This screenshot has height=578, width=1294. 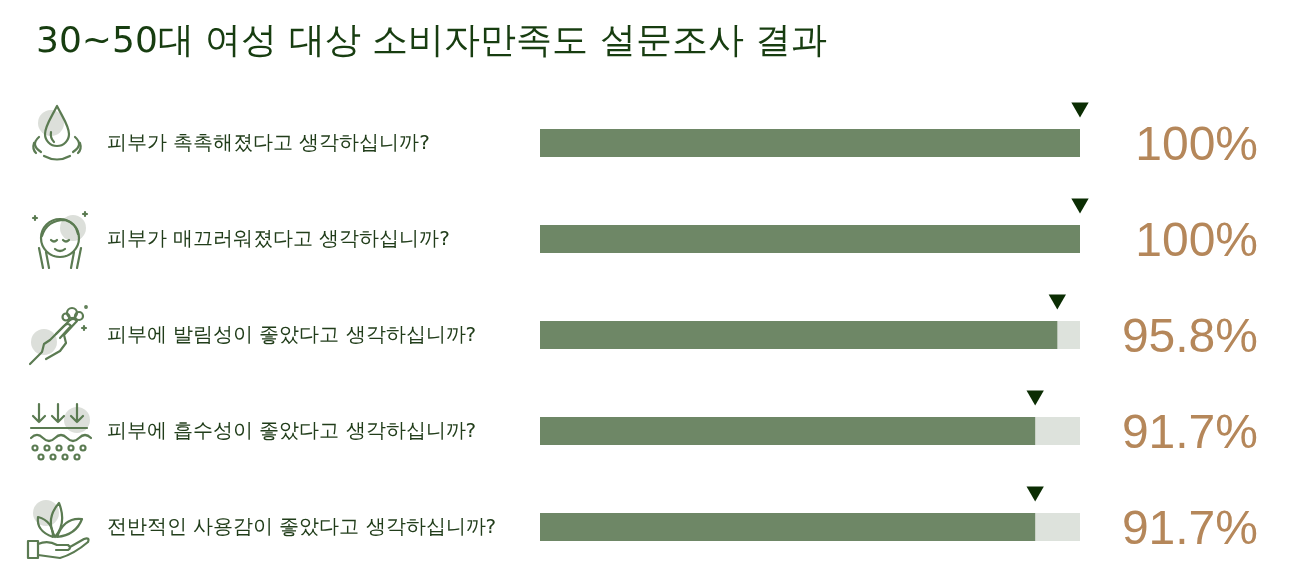 I want to click on y-tick-label: 피부에 흡수성이 좋았다고 생각하십니까?, so click(x=291, y=430).